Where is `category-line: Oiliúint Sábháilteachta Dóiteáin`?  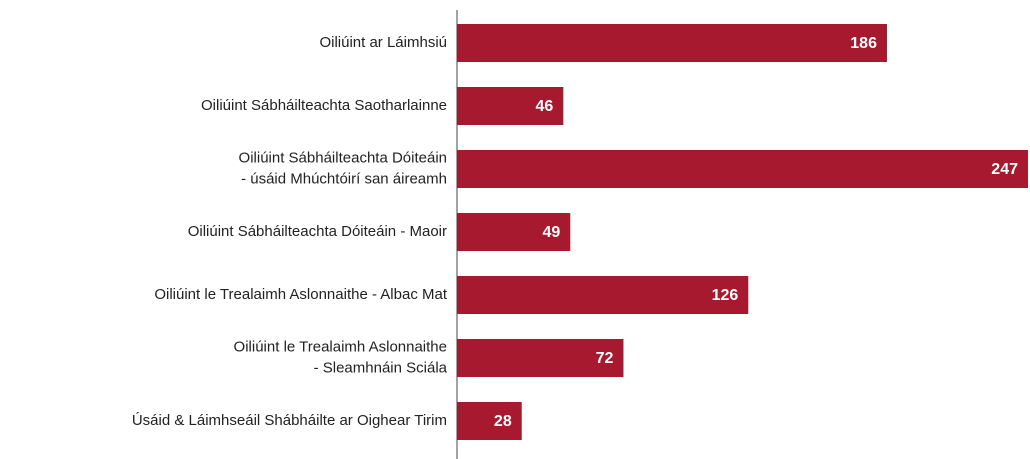
category-line: Oiliúint Sábháilteachta Dóiteáin is located at coordinates (343, 157).